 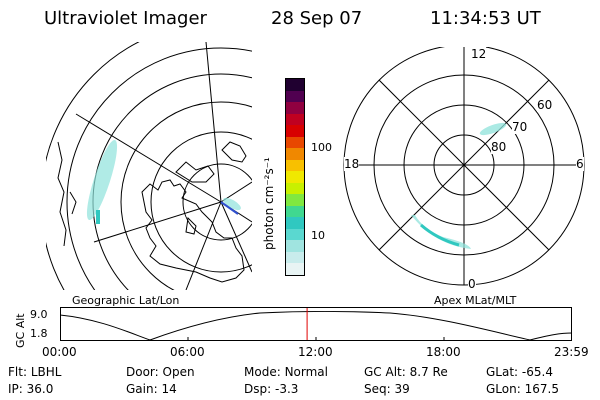 I want to click on mlat-label-70: 70, so click(x=520, y=127).